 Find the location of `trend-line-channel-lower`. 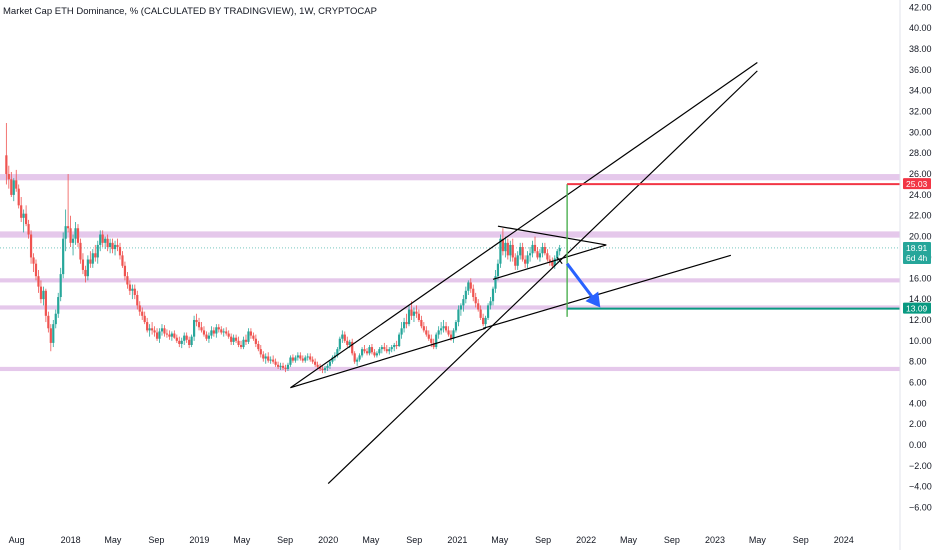

trend-line-channel-lower is located at coordinates (388, 358).